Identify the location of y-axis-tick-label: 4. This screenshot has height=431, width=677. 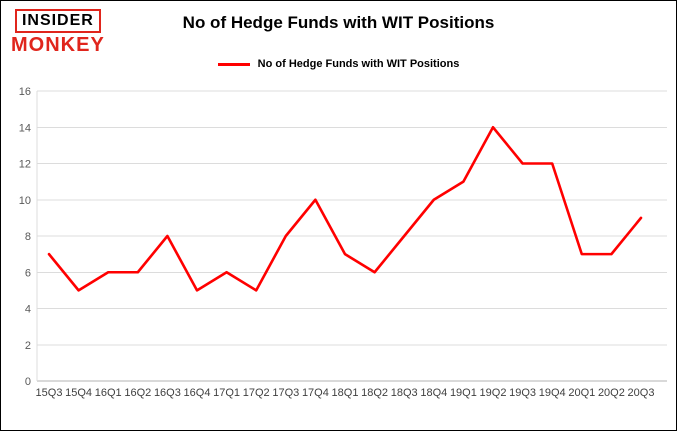
(28, 310).